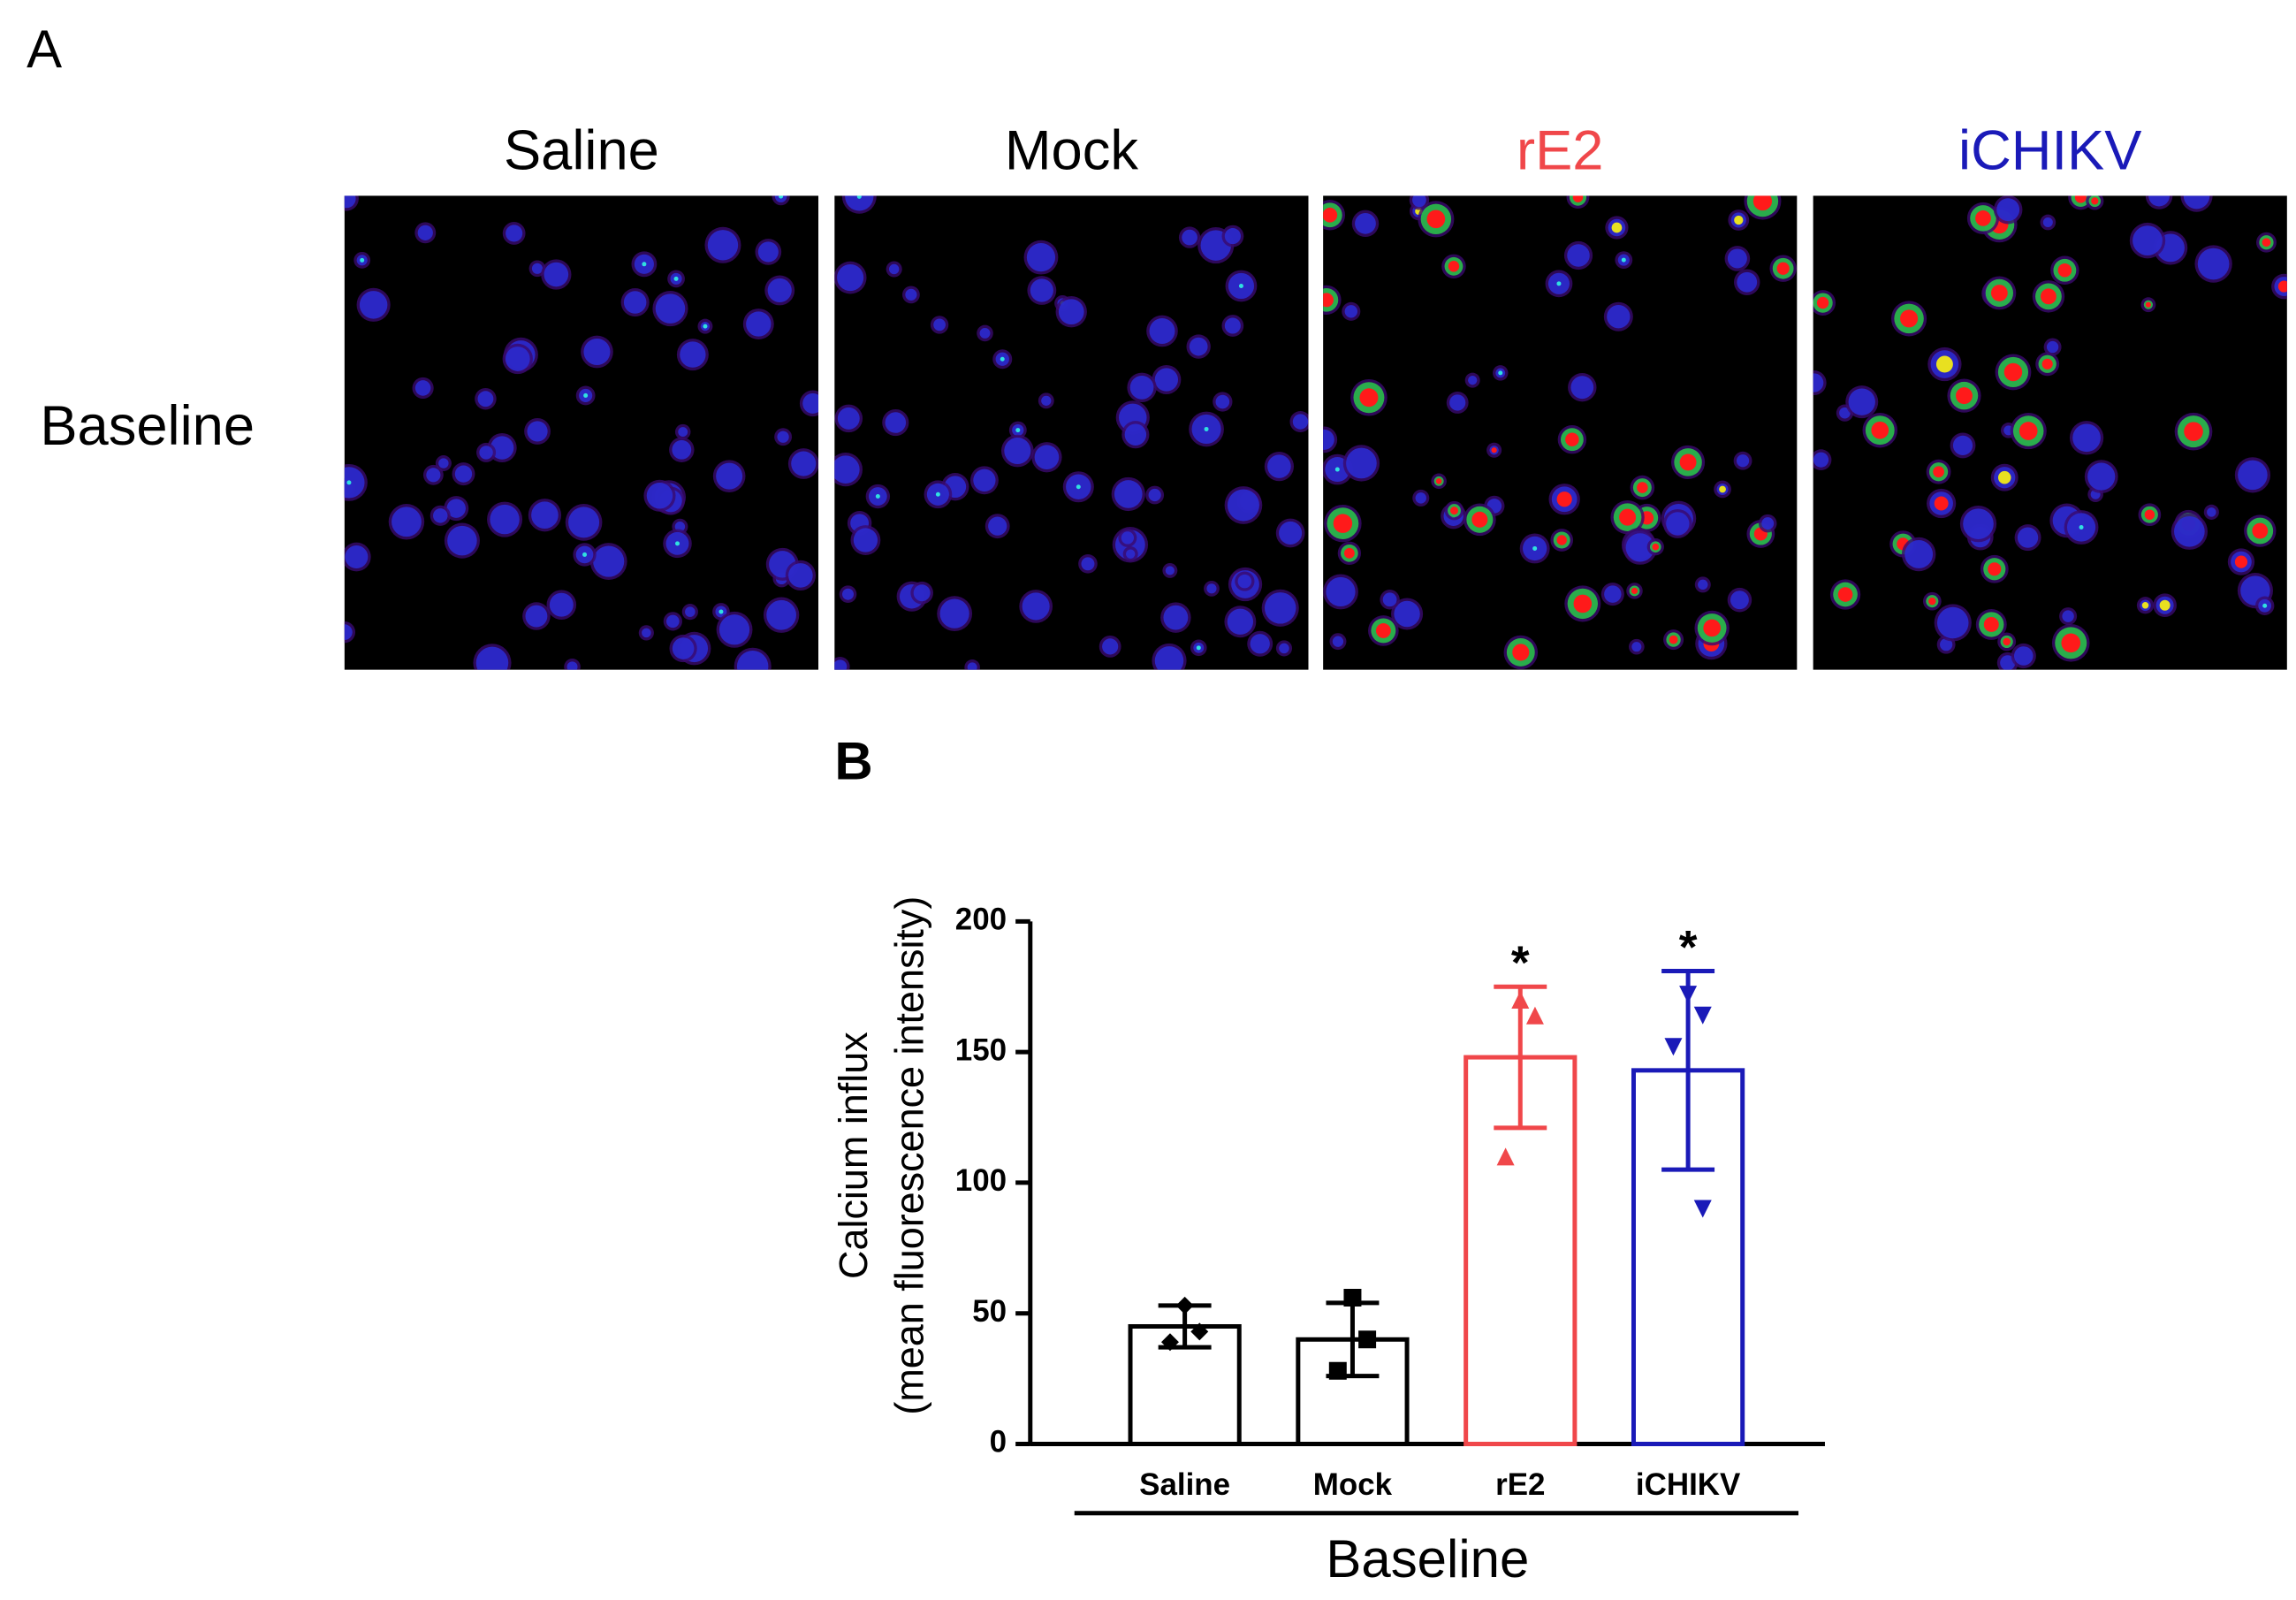 The height and width of the screenshot is (1600, 2296). Describe the element at coordinates (45, 49) in the screenshot. I see `panel-label: A` at that location.